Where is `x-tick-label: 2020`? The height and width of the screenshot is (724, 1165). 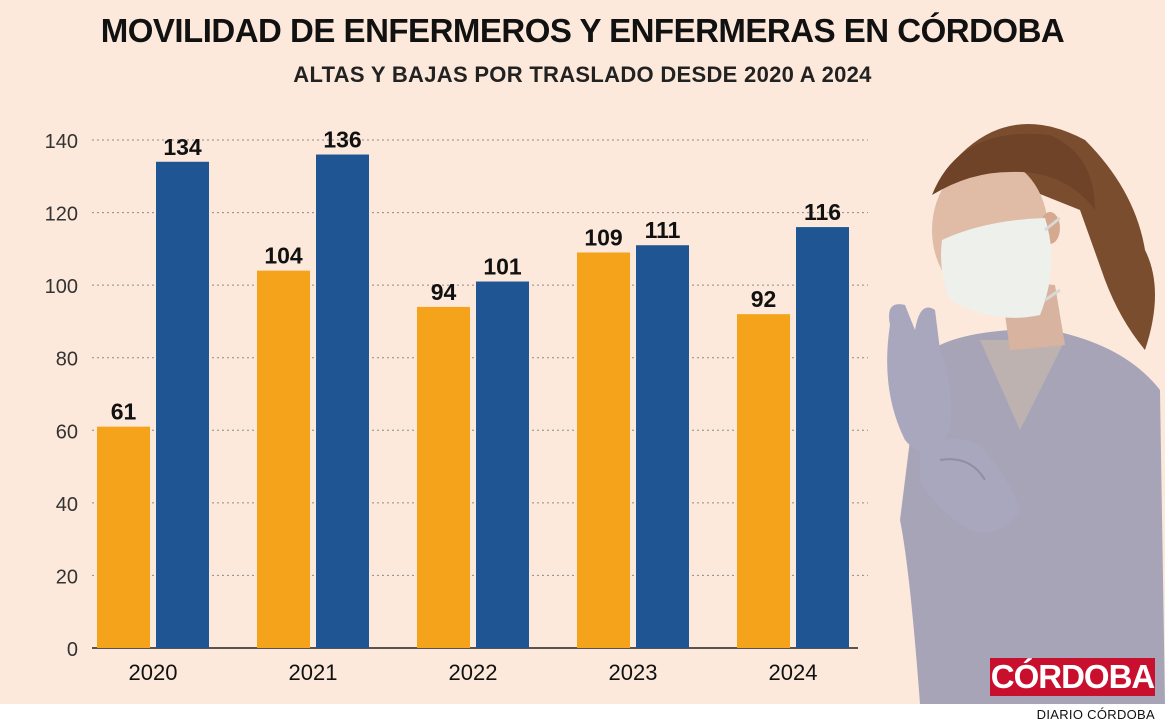 x-tick-label: 2020 is located at coordinates (153, 672).